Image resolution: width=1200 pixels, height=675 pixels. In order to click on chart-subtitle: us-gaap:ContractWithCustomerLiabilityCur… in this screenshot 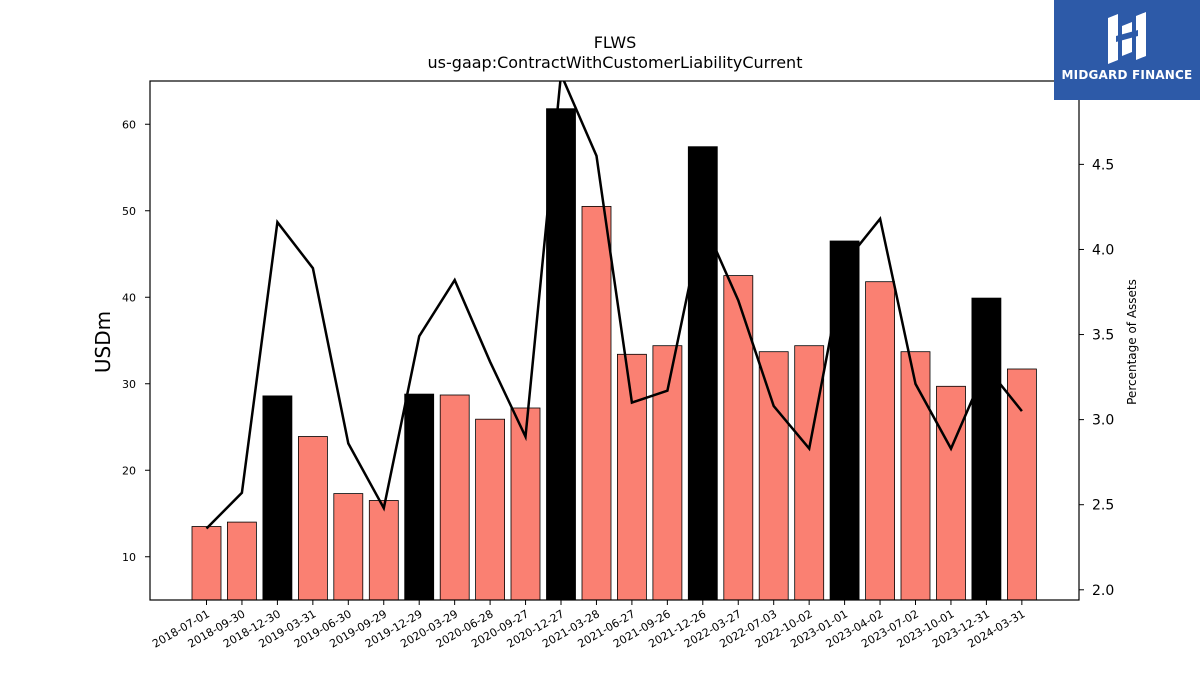, I will do `click(615, 62)`.